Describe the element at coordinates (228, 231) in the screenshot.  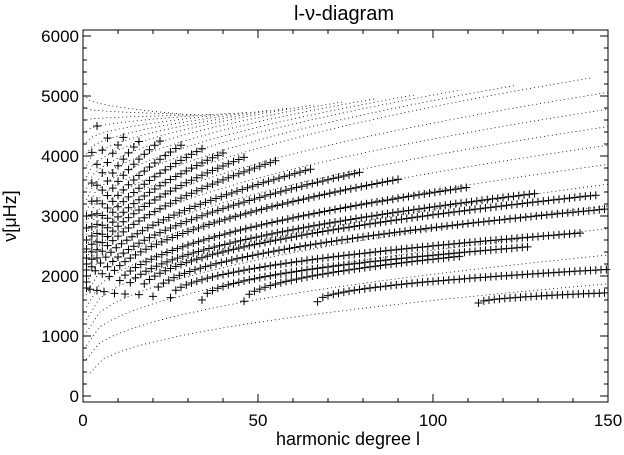
I see `ridge-markers` at that location.